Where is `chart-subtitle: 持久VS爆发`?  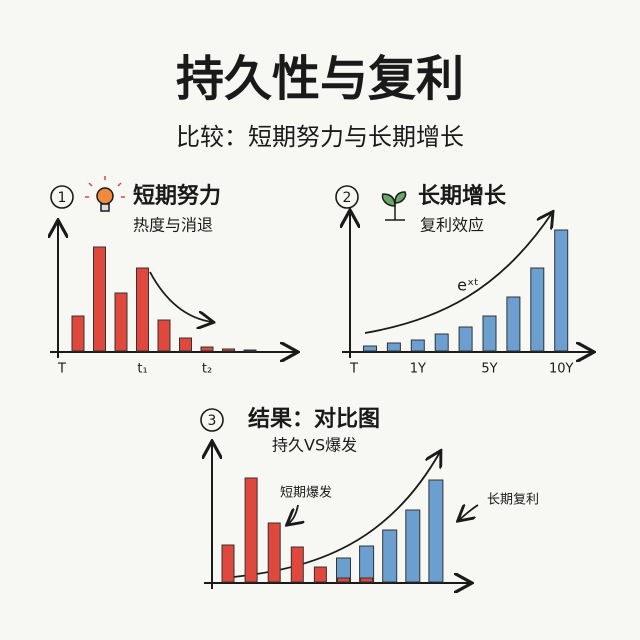 chart-subtitle: 持久VS爆发 is located at coordinates (314, 445).